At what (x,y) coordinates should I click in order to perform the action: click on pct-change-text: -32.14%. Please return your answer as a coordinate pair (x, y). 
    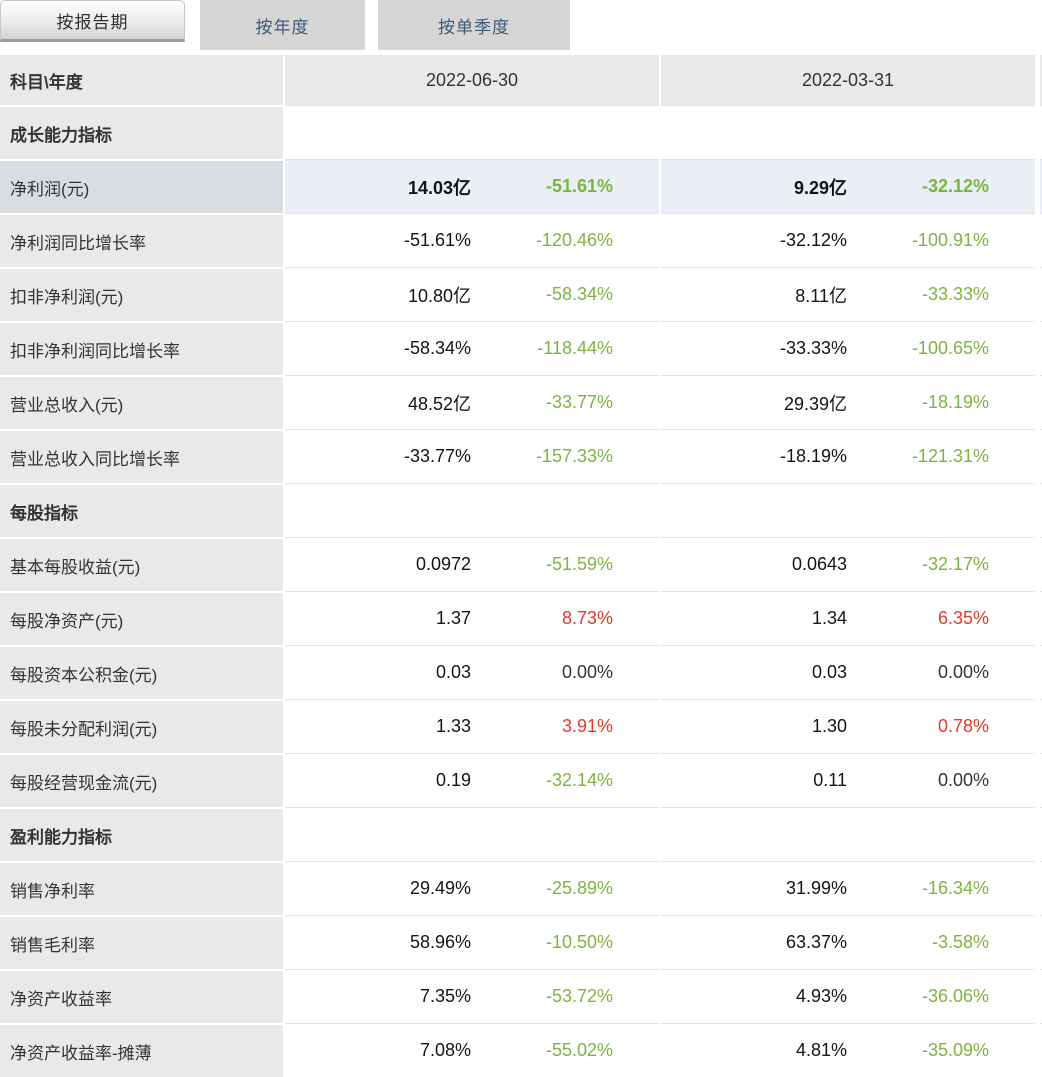
    Looking at the image, I should click on (579, 780).